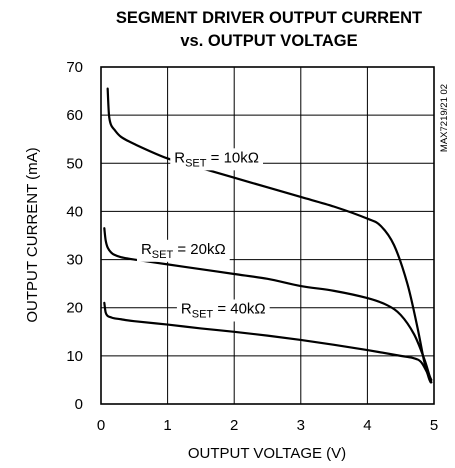 The image size is (455, 468). I want to click on label-rset-20k-background, so click(183, 250).